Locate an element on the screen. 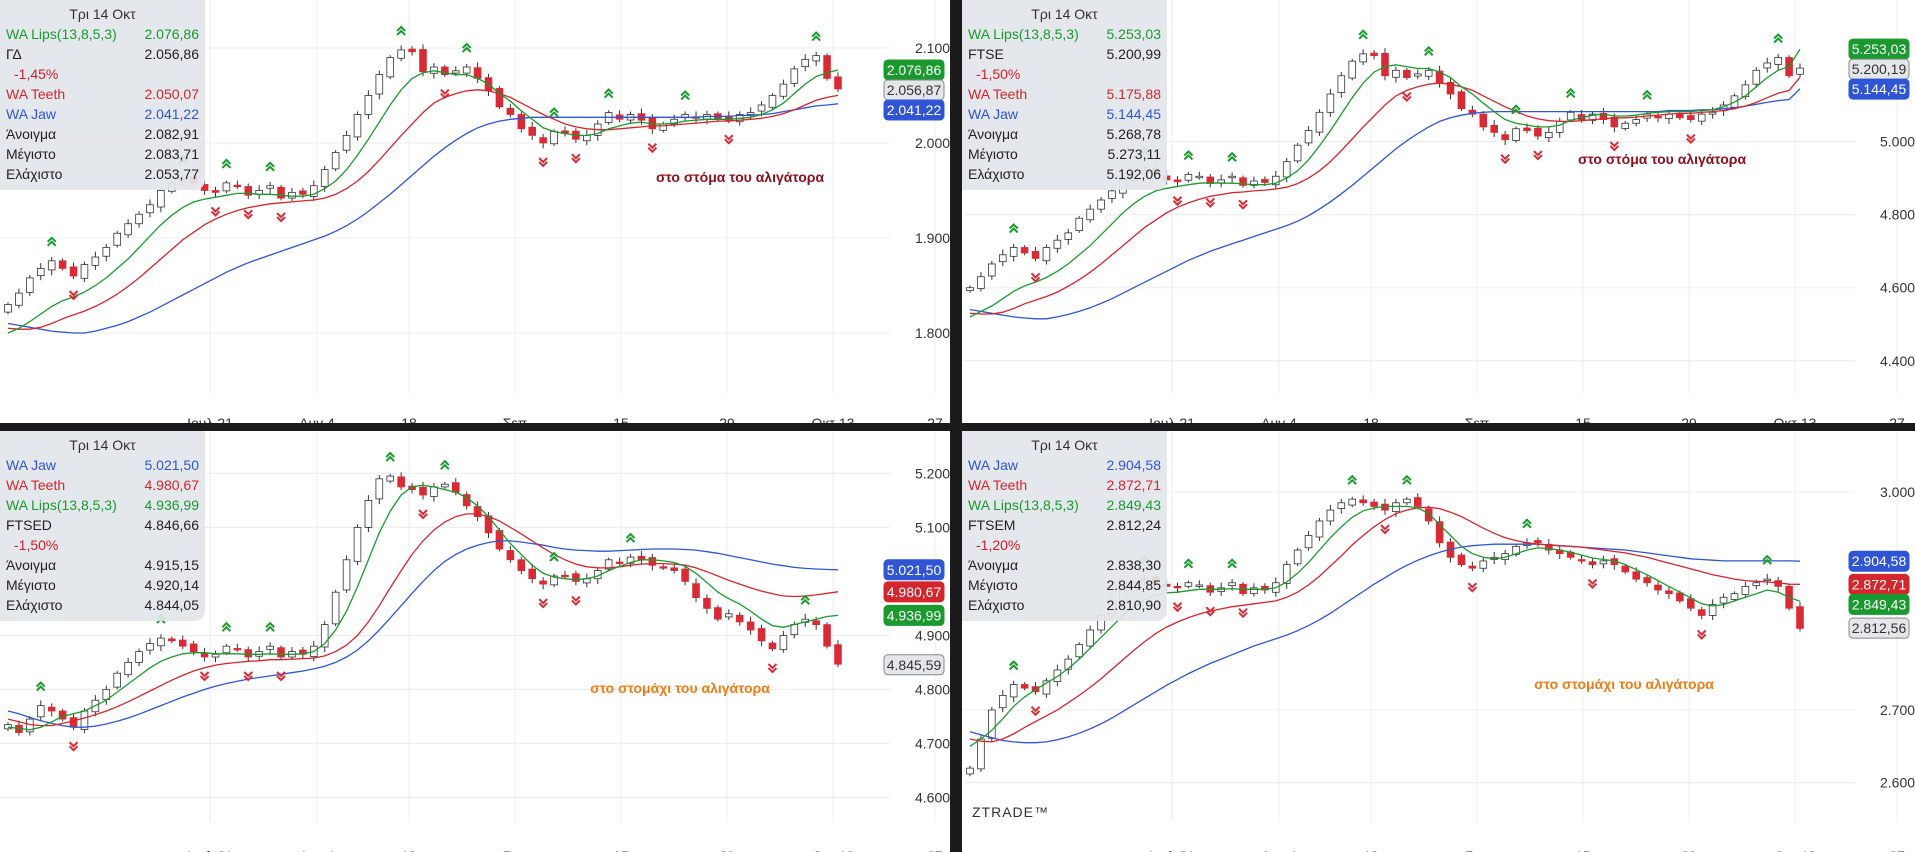 The width and height of the screenshot is (1915, 852). legend-row-open: Άνοιγμα 2.838,30 is located at coordinates (1064, 565).